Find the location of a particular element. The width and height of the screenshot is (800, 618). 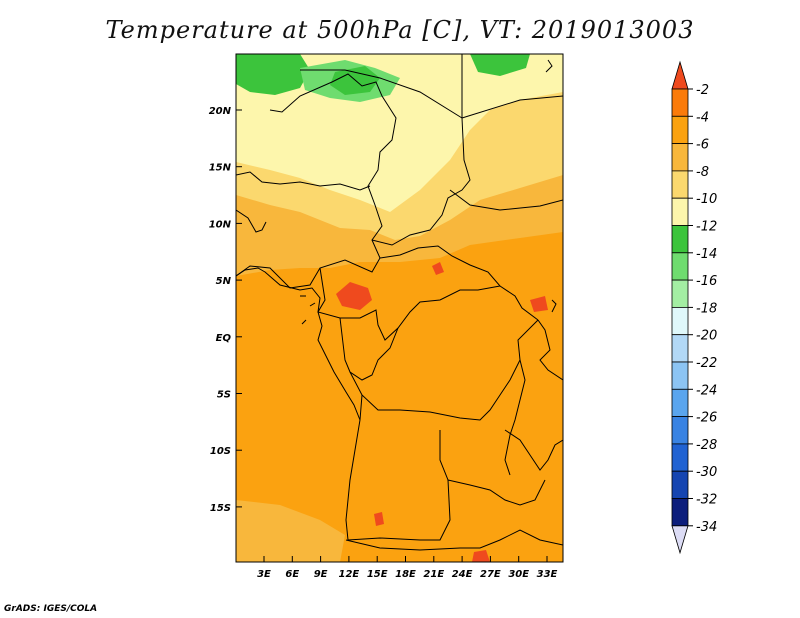

border-nigeria-niger-chad is located at coordinates (316, 181).